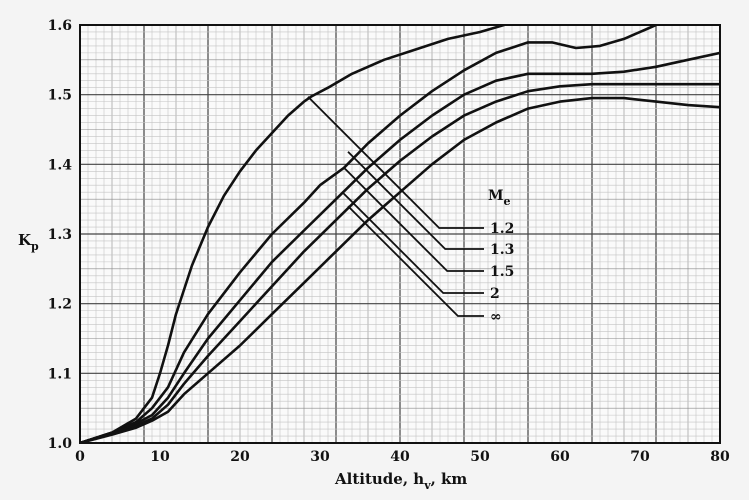  I want to click on legend-title-sub: e, so click(507, 201).